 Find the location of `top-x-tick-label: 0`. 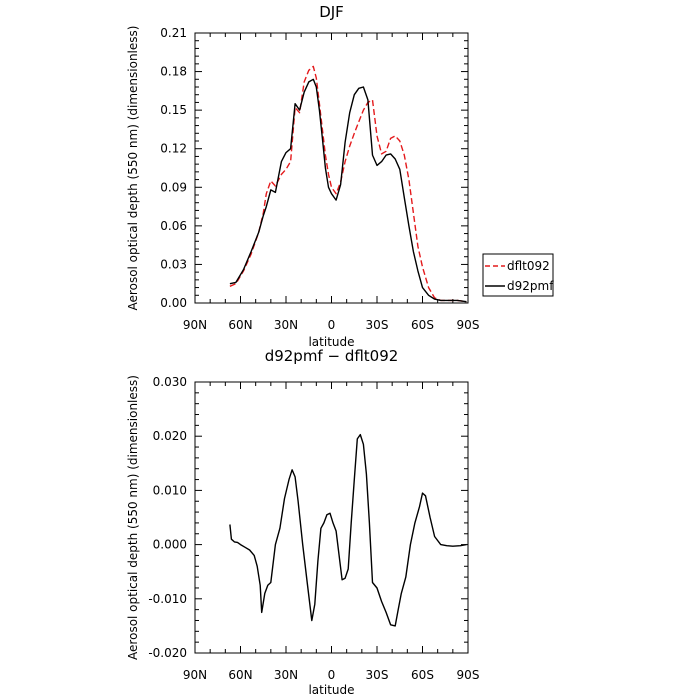

top-x-tick-label: 0 is located at coordinates (332, 325).